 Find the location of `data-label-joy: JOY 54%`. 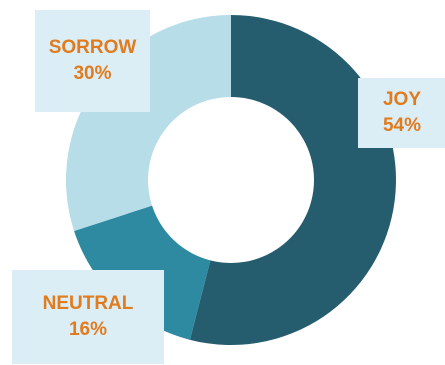

data-label-joy: JOY 54% is located at coordinates (401, 113).